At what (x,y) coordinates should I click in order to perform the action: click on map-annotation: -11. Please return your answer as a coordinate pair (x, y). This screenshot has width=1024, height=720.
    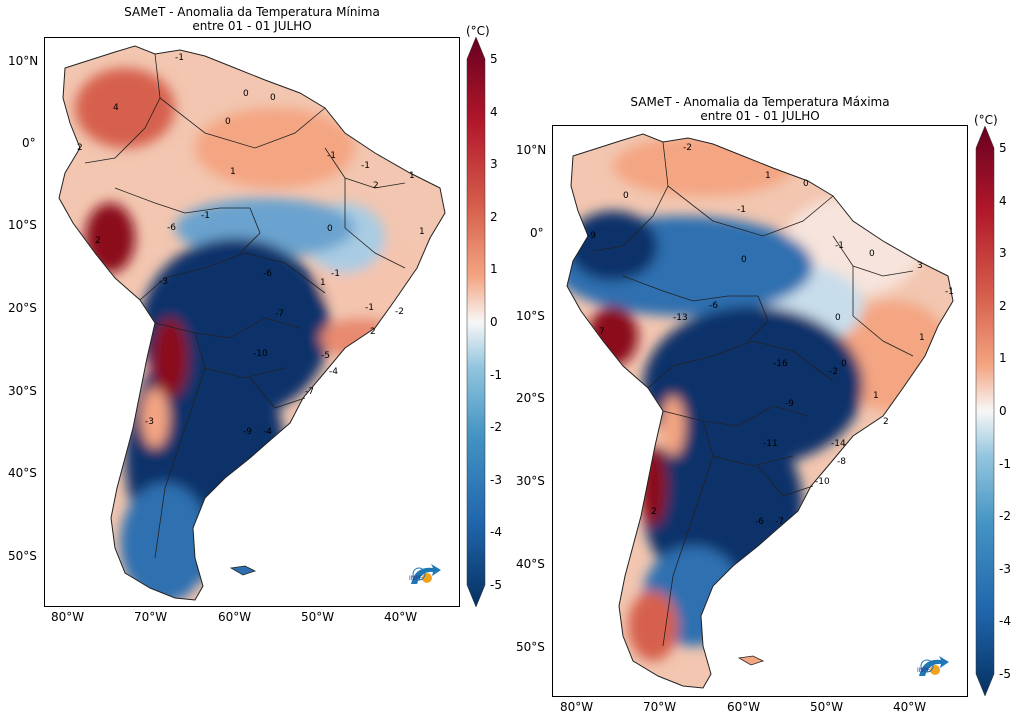
    Looking at the image, I should click on (770, 444).